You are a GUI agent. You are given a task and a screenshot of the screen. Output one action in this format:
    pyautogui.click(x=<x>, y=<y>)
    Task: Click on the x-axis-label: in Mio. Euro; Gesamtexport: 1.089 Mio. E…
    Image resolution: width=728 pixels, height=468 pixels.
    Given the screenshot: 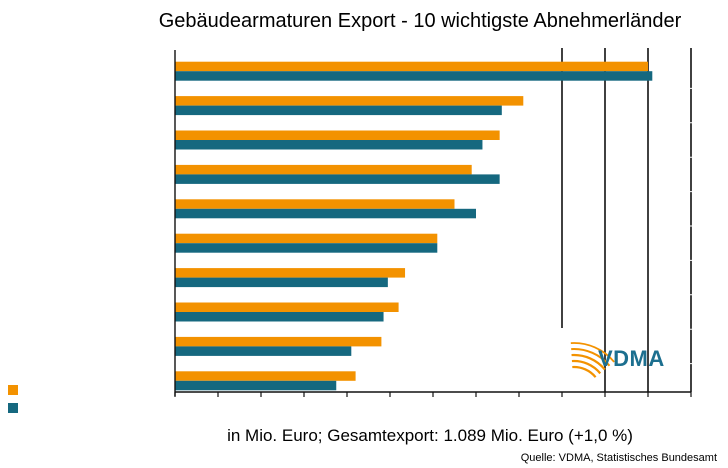 What is the action you would take?
    pyautogui.click(x=430, y=435)
    